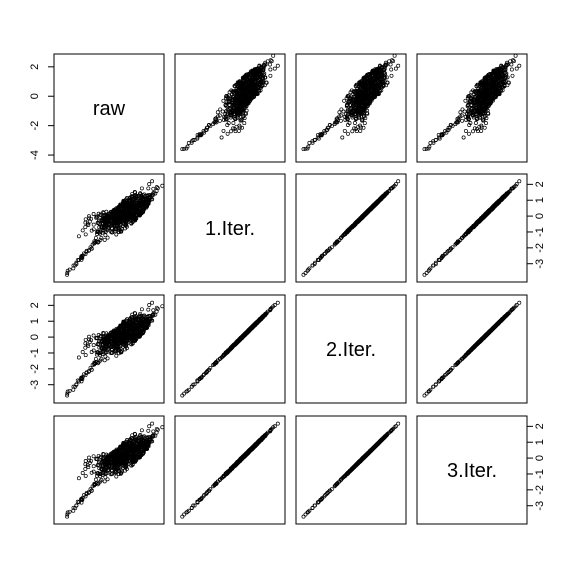 This screenshot has width=581, height=580. What do you see at coordinates (109, 349) in the screenshot?
I see `panel-2-iter-vs-raw` at bounding box center [109, 349].